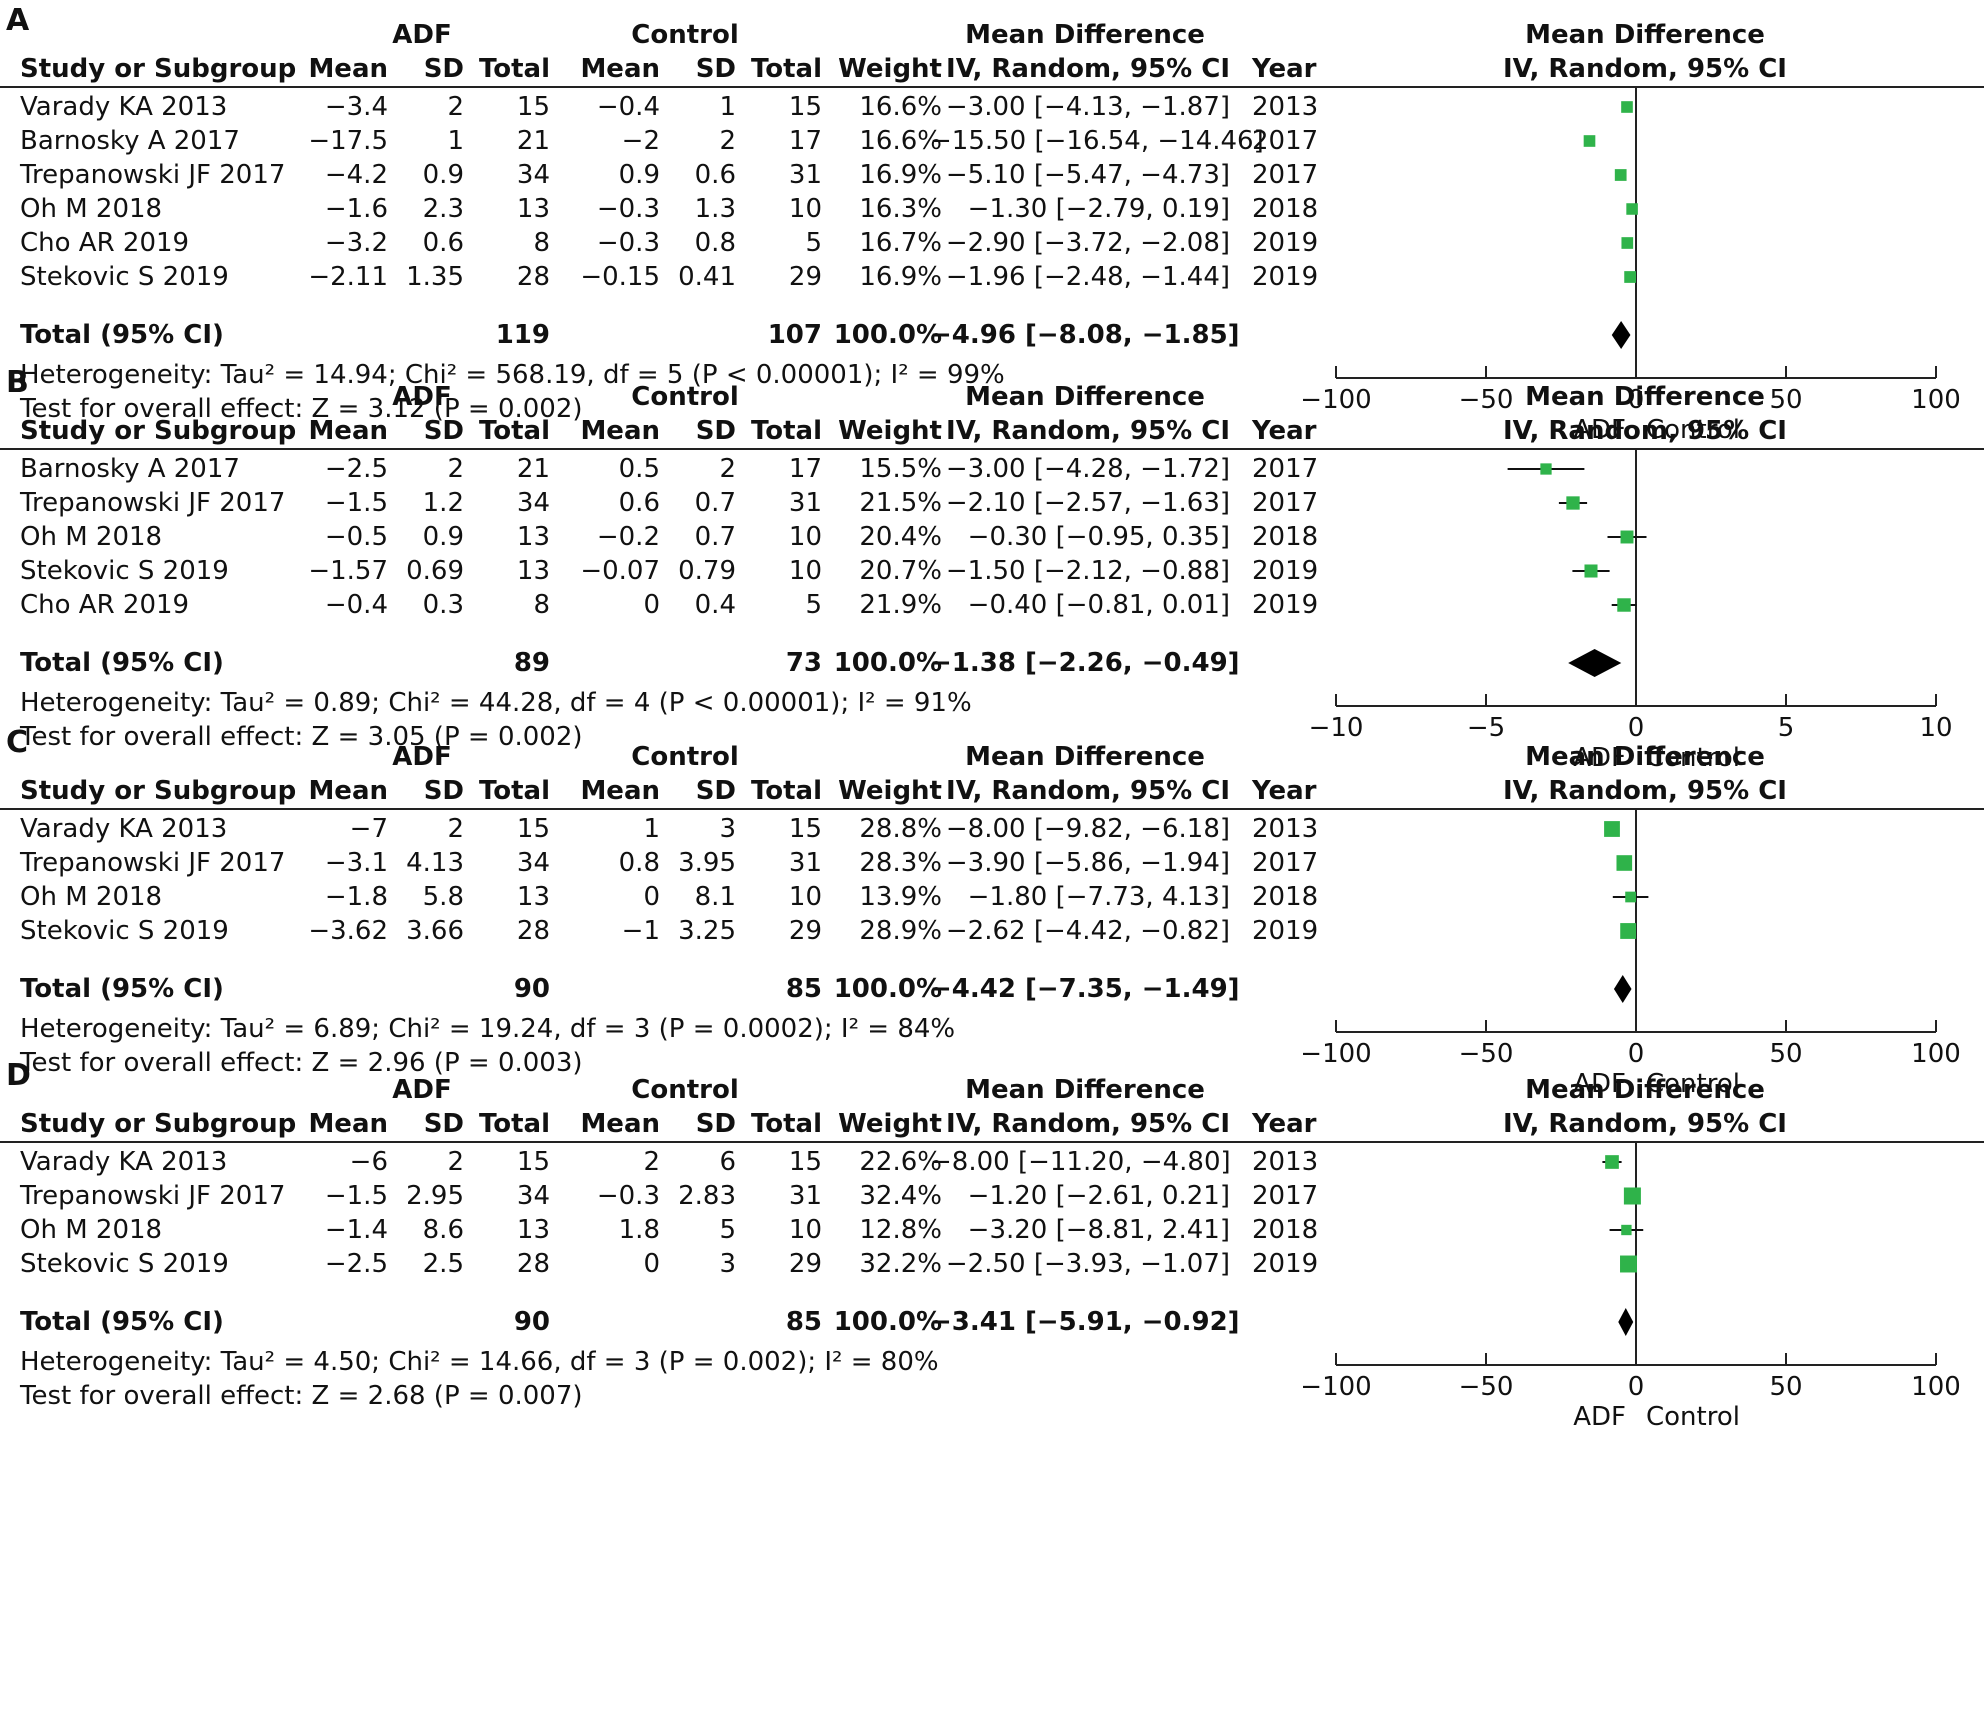  What do you see at coordinates (122, 335) in the screenshot?
I see `total-label: Total (95% CI)` at bounding box center [122, 335].